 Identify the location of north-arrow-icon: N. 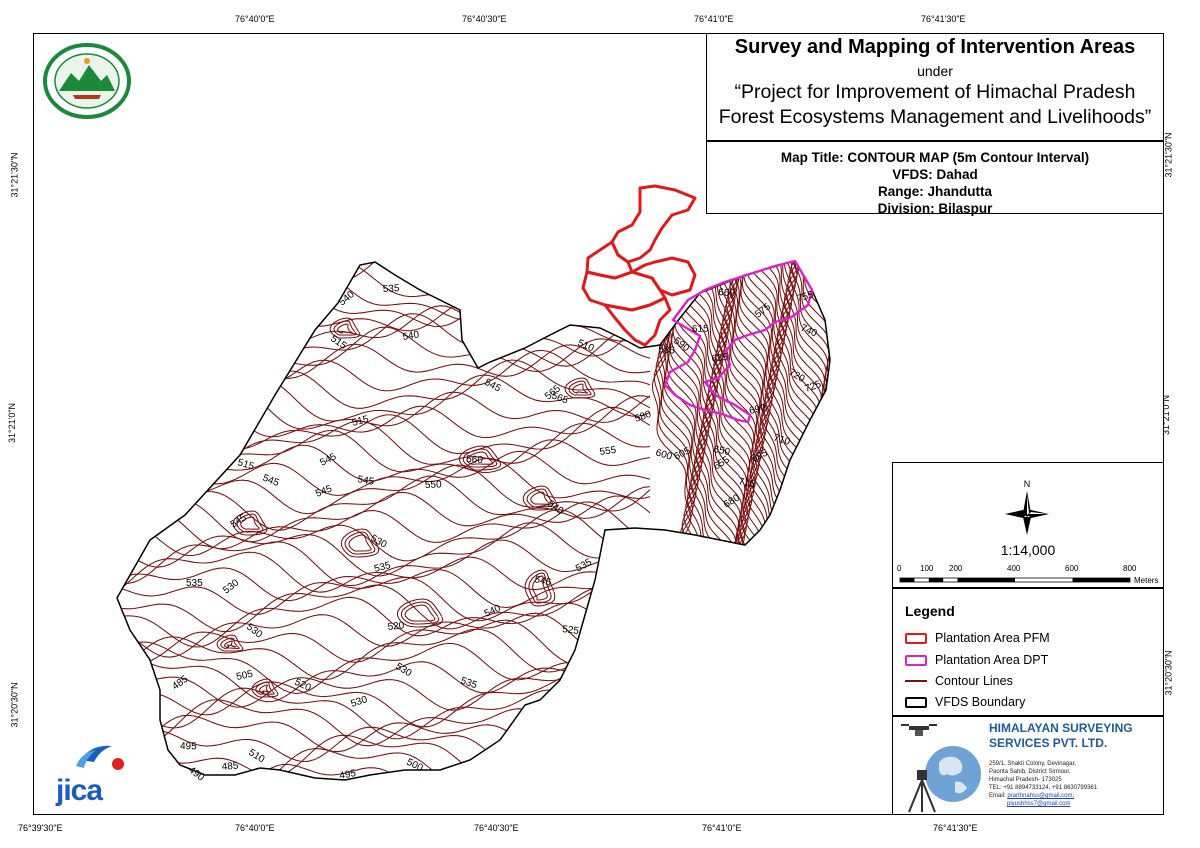
(1027, 507).